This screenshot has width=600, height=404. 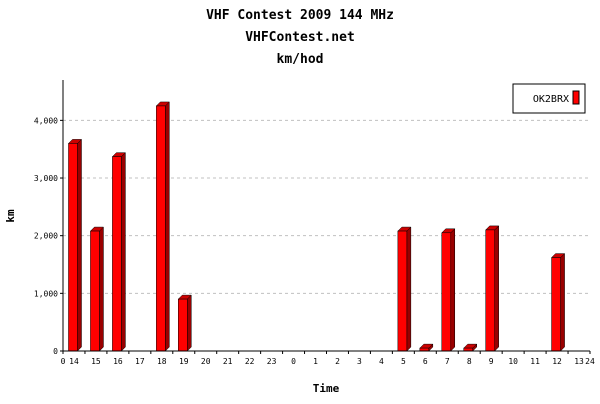 What do you see at coordinates (425, 361) in the screenshot?
I see `x-tick-label: 6` at bounding box center [425, 361].